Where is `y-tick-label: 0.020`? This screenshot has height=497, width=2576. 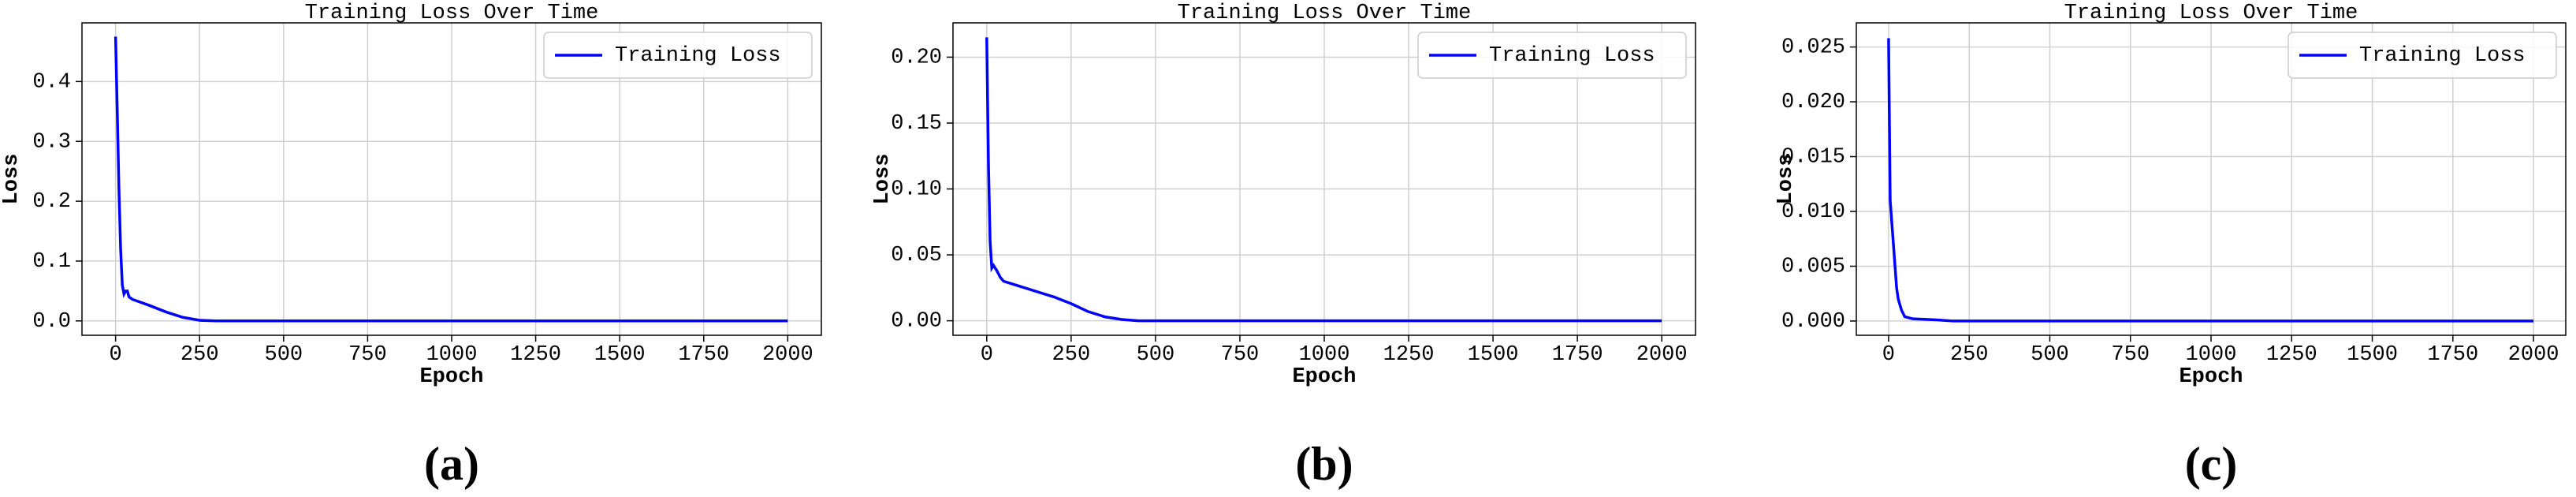
y-tick-label: 0.020 is located at coordinates (1813, 102).